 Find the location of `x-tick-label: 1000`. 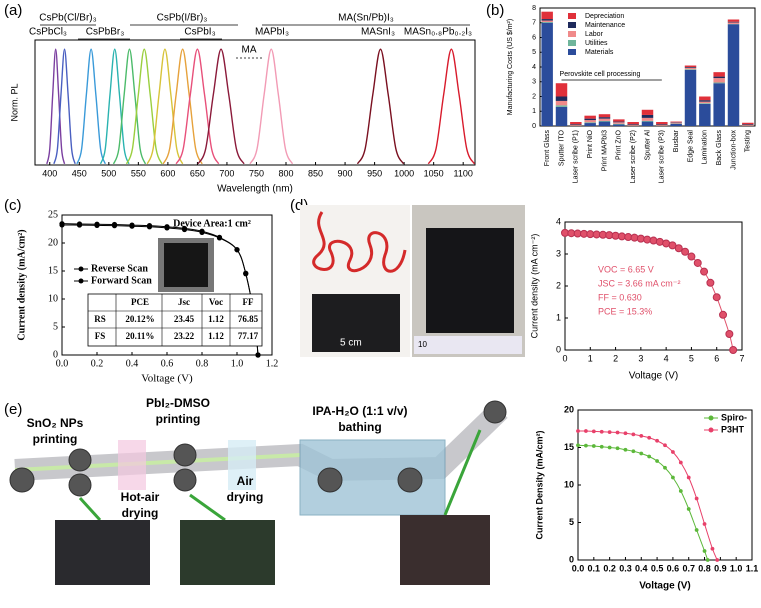

x-tick-label: 1000 is located at coordinates (404, 173).